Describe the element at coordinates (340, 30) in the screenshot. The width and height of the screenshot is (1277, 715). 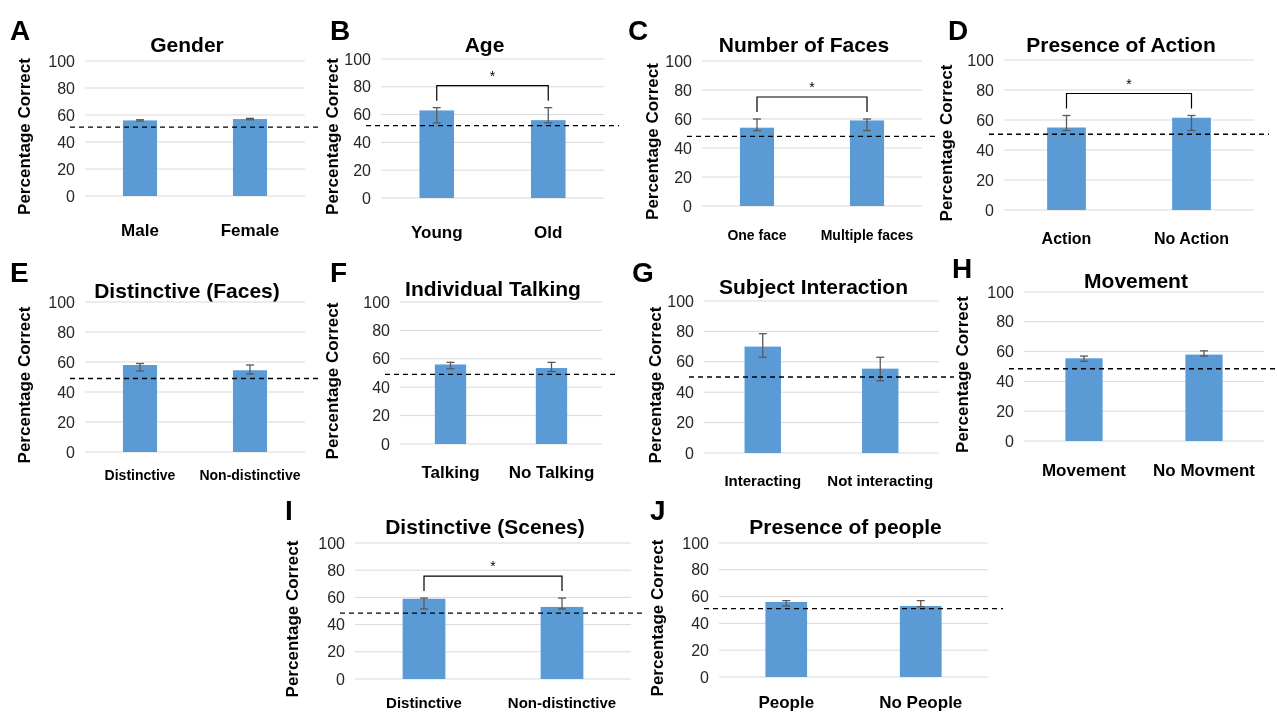
I see `text: B` at that location.